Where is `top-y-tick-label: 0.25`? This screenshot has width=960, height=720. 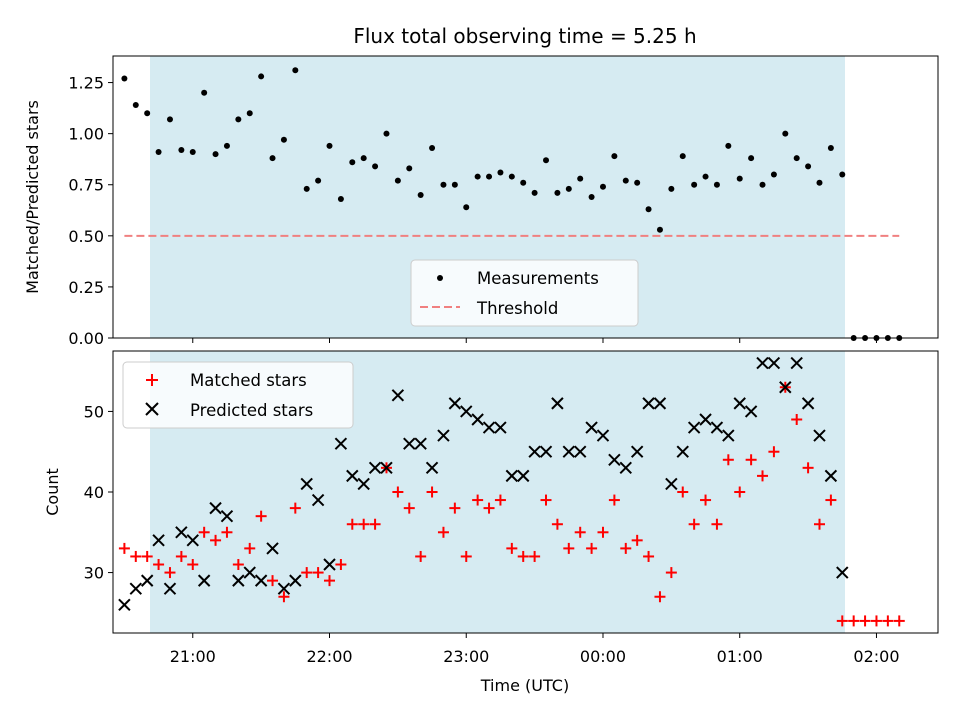
top-y-tick-label: 0.25 is located at coordinates (86, 287).